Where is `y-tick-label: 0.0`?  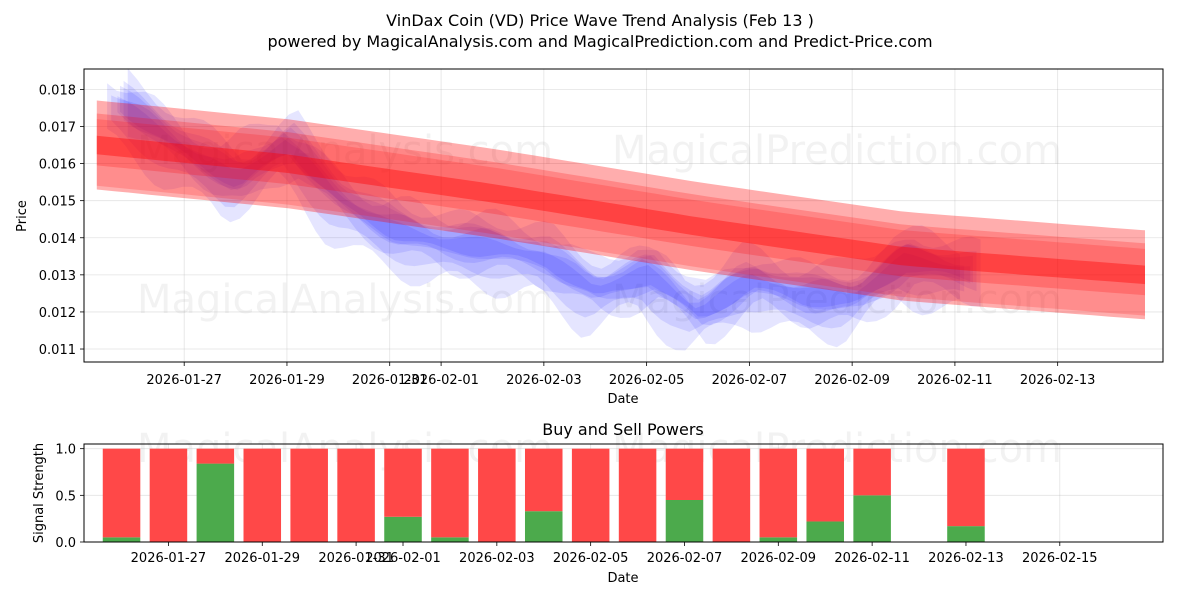 y-tick-label: 0.0 is located at coordinates (65, 543).